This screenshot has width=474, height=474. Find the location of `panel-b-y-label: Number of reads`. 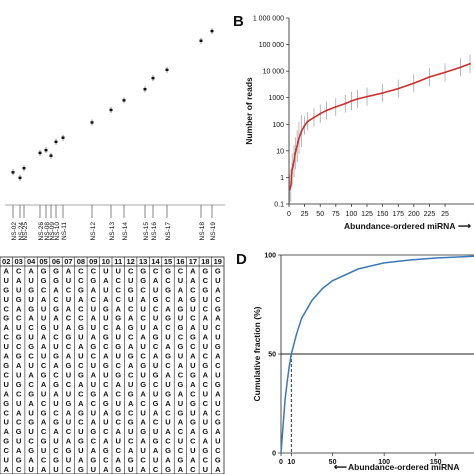

panel-b-y-label: Number of reads is located at coordinates (249, 111).